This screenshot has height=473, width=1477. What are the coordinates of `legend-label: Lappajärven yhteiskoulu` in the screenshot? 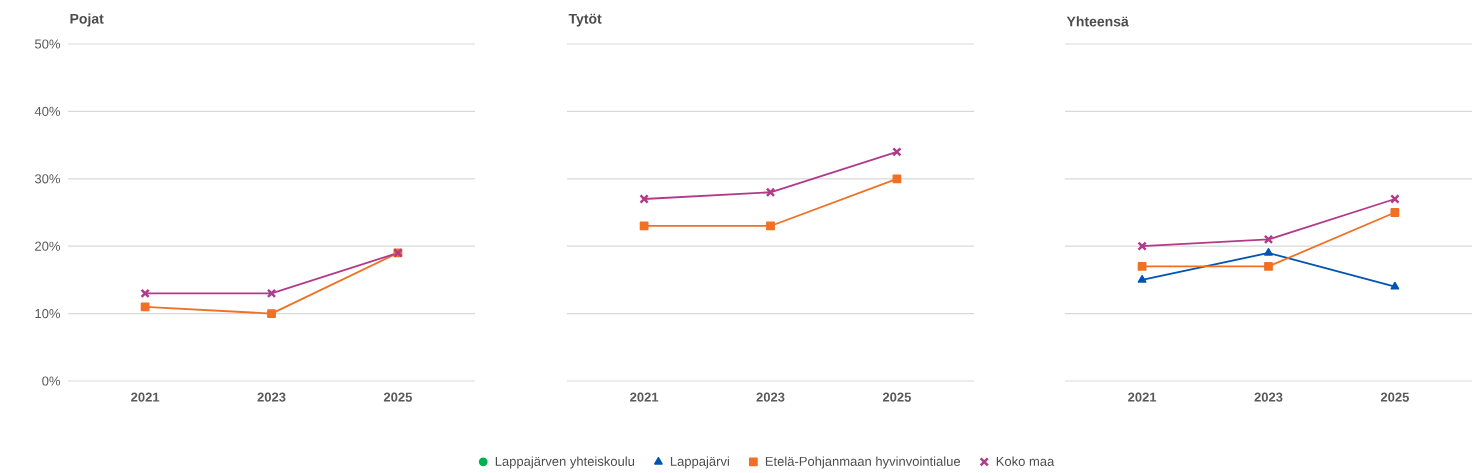 It's located at (565, 462).